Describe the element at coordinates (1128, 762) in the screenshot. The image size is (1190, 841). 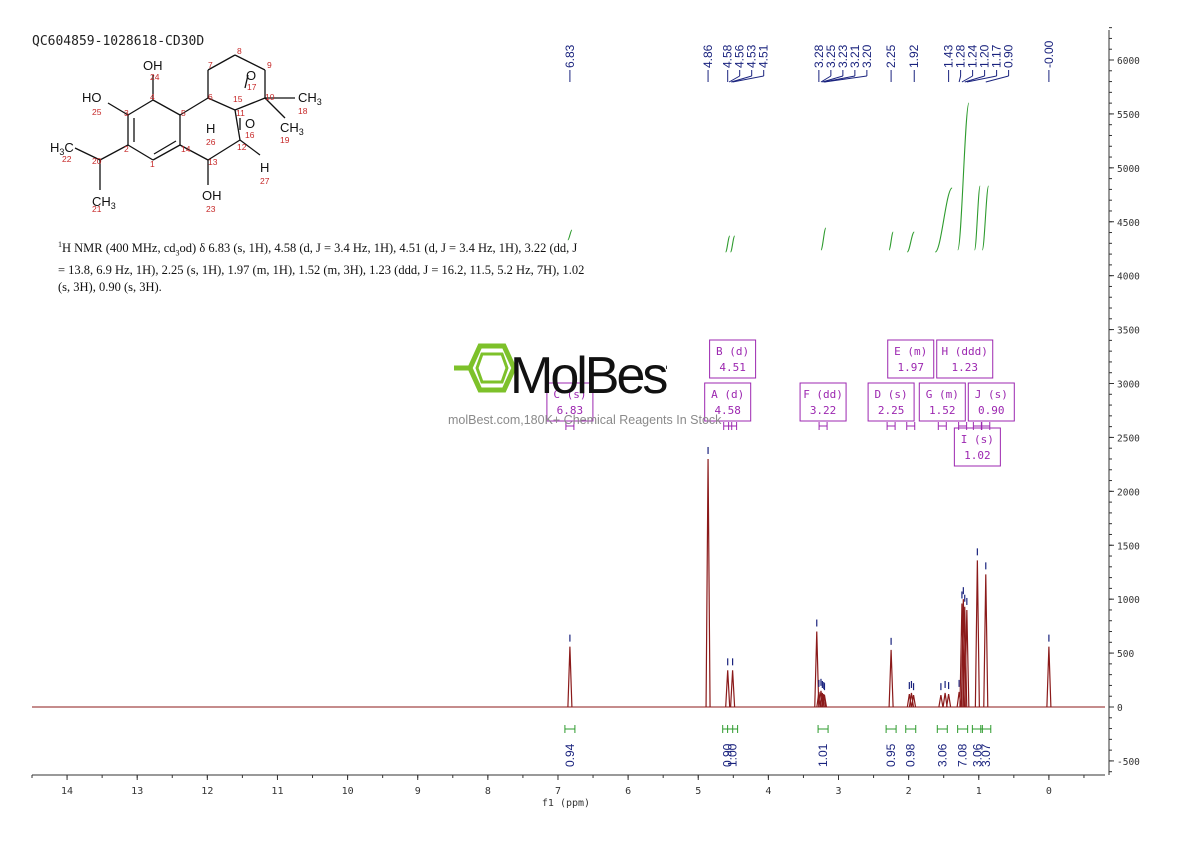
I see `y-tick-label: -500` at that location.